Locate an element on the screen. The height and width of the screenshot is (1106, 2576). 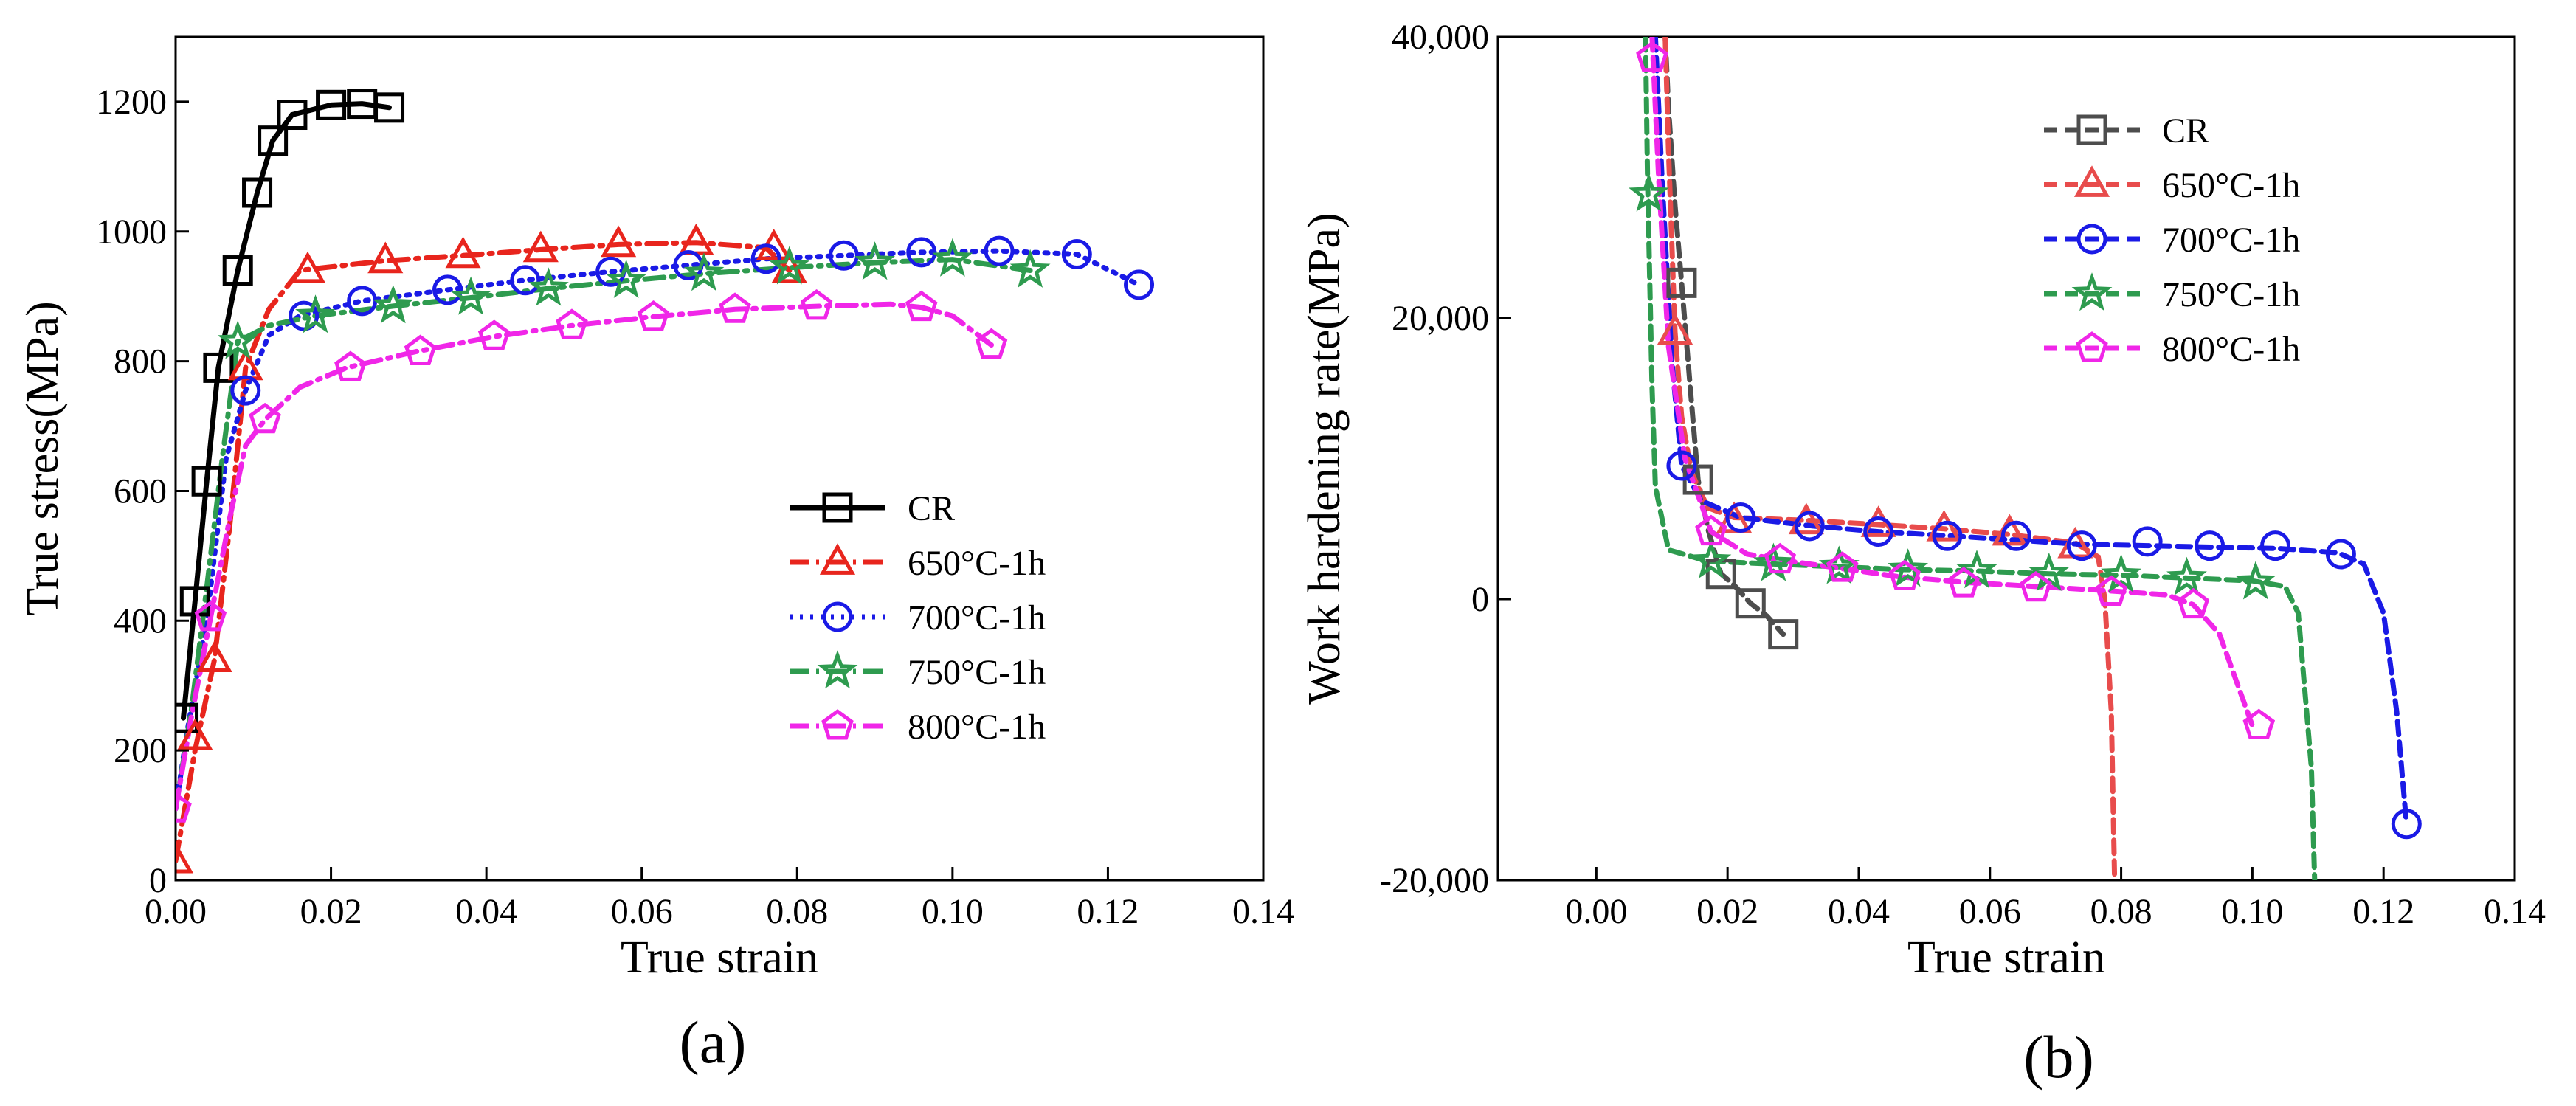
legend-marker-triangle is located at coordinates (837, 559).